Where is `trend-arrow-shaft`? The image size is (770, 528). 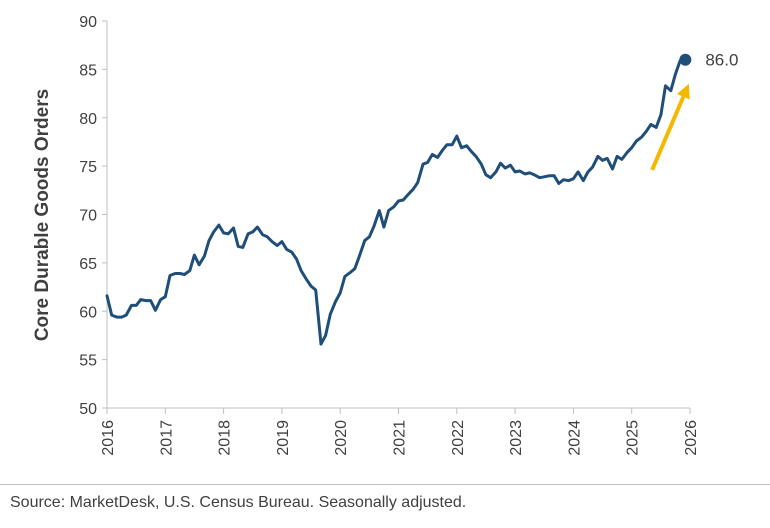 trend-arrow-shaft is located at coordinates (668, 133).